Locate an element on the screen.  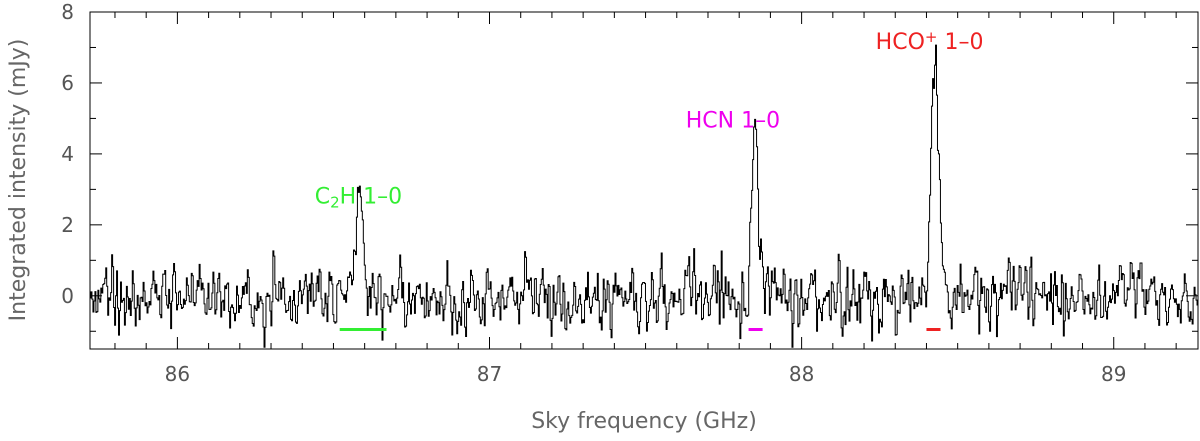
line-label-hcoplus: HCO+ 1–0 is located at coordinates (930, 41).